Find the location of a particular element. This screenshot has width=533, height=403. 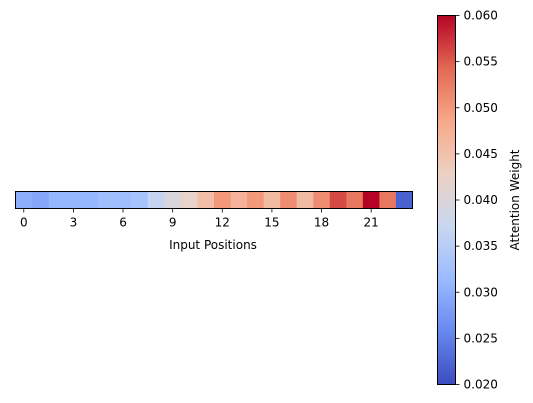

colorbar is located at coordinates (446, 200).